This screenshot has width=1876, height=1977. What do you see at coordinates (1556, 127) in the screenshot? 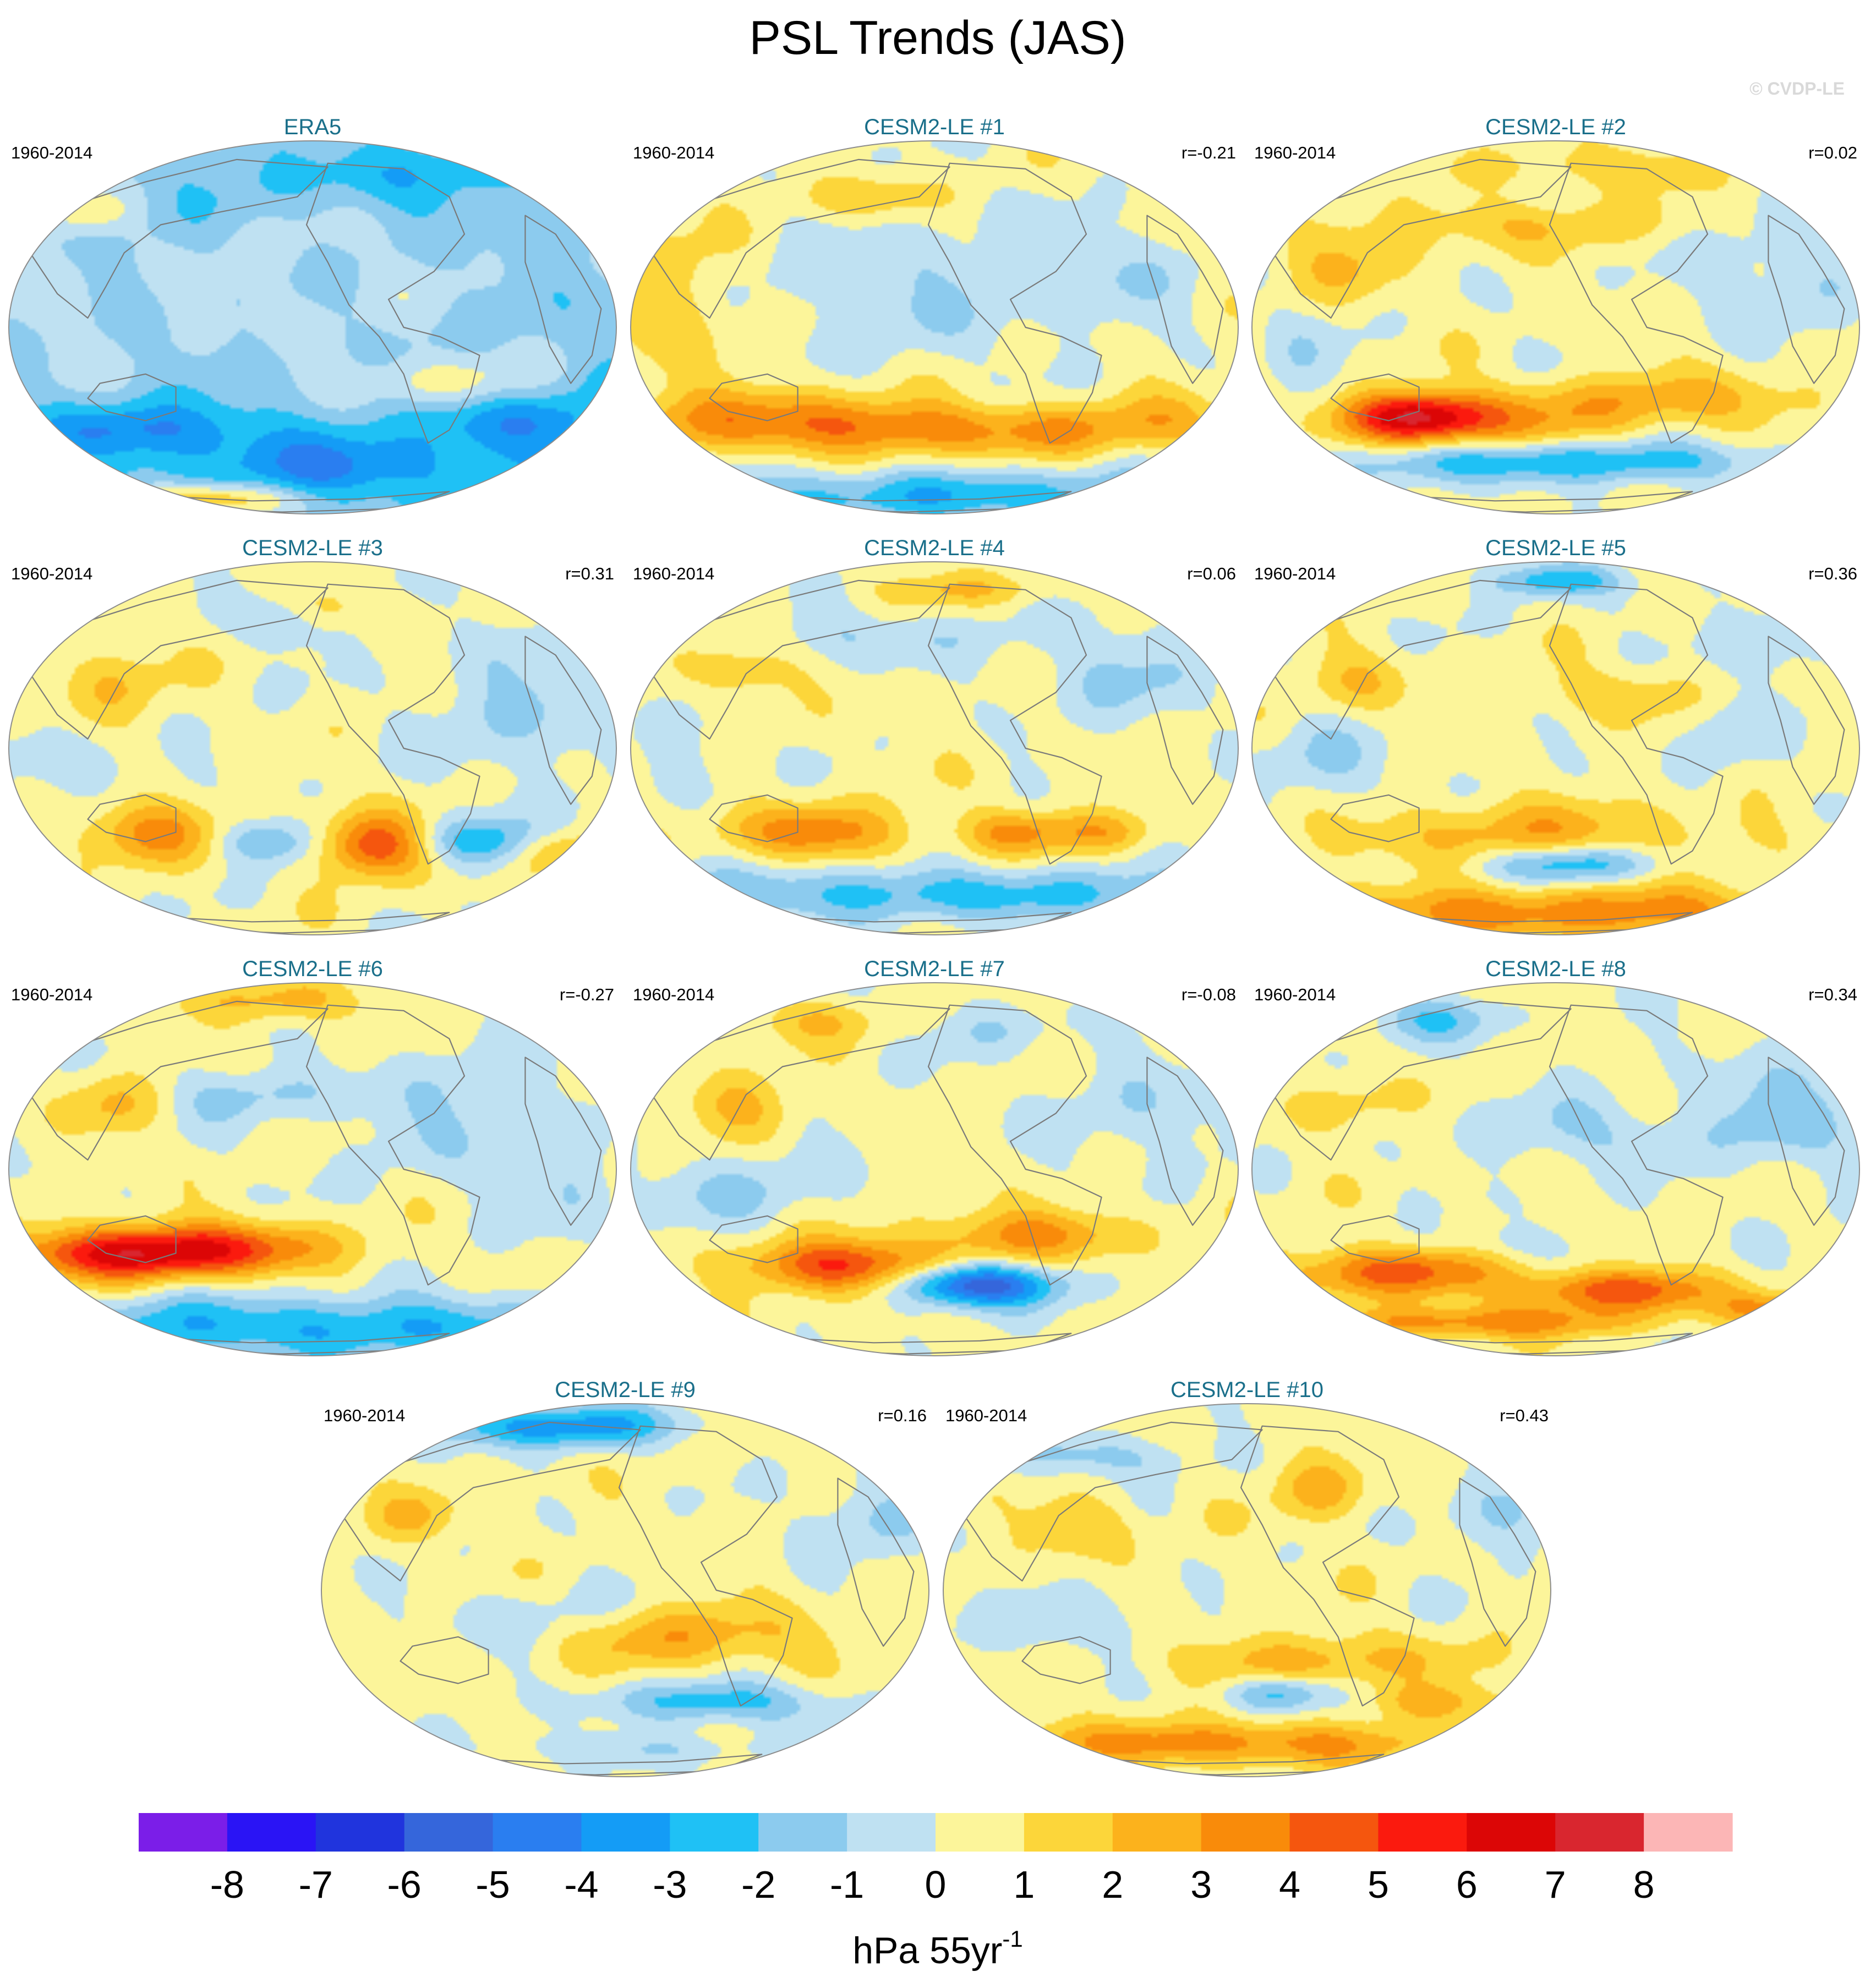
I see `panel-title: CESM2-LE #2` at bounding box center [1556, 127].